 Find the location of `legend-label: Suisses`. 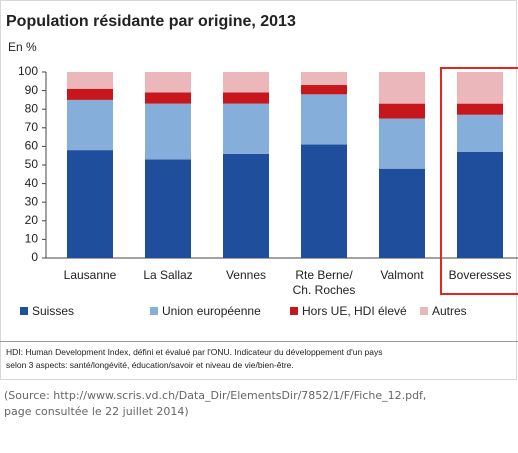

legend-label: Suisses is located at coordinates (53, 311).